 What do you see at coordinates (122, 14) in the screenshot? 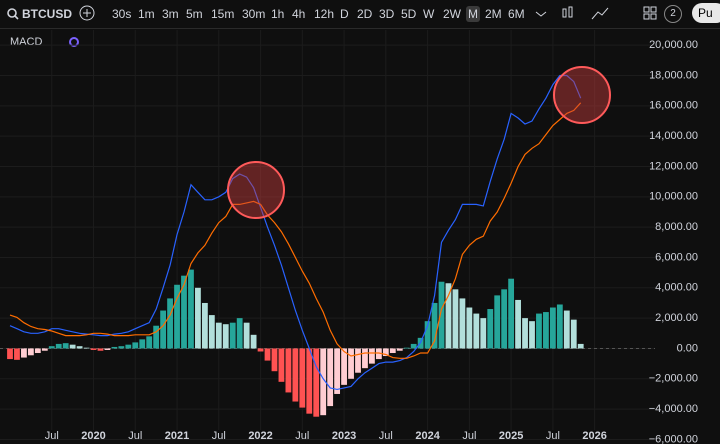
I see `interval-button: 30s` at bounding box center [122, 14].